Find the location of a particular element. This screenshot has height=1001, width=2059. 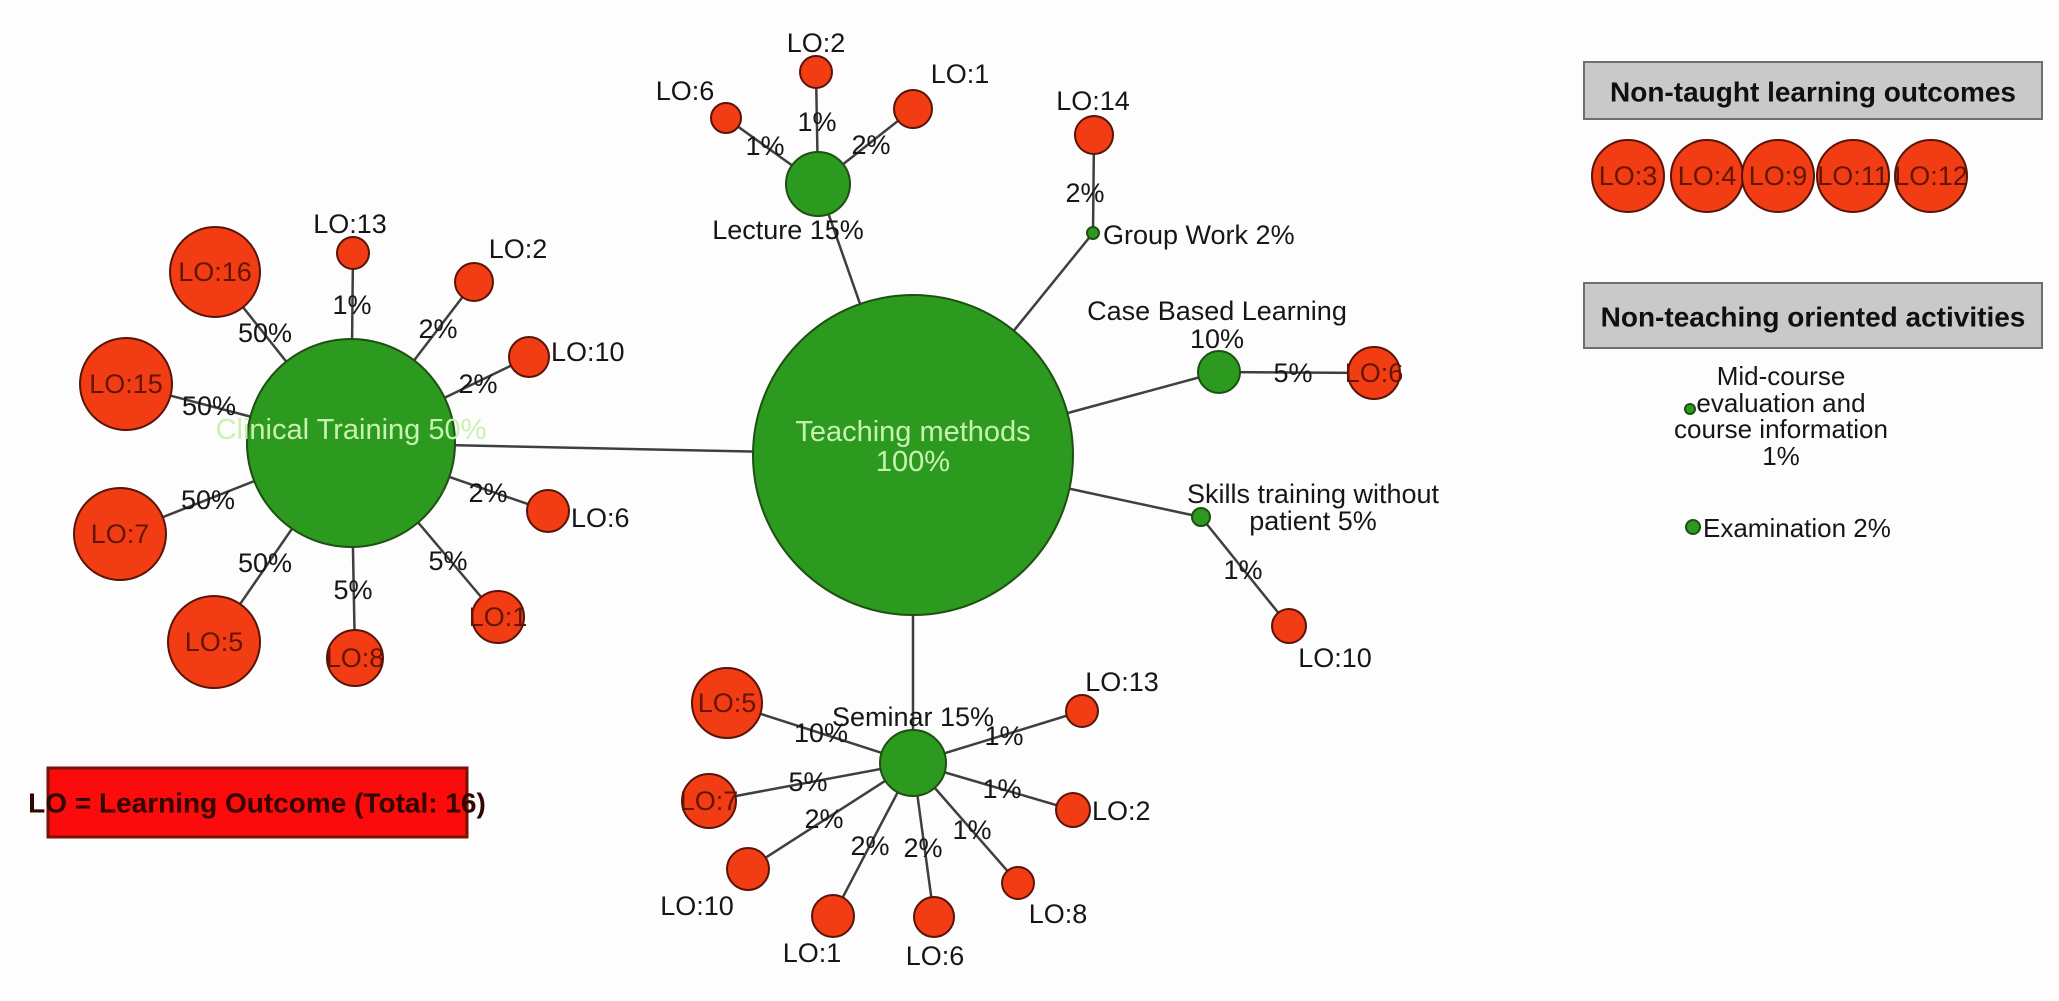

edge-label-skills-s-lo10: 1% is located at coordinates (1242, 570).